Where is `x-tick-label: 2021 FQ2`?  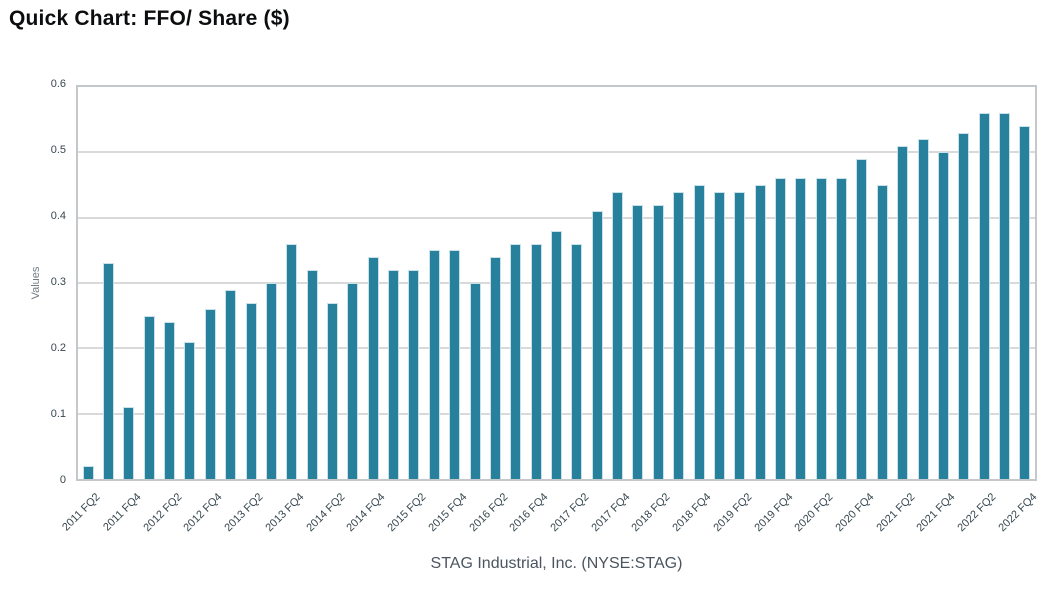 x-tick-label: 2021 FQ2 is located at coordinates (896, 513).